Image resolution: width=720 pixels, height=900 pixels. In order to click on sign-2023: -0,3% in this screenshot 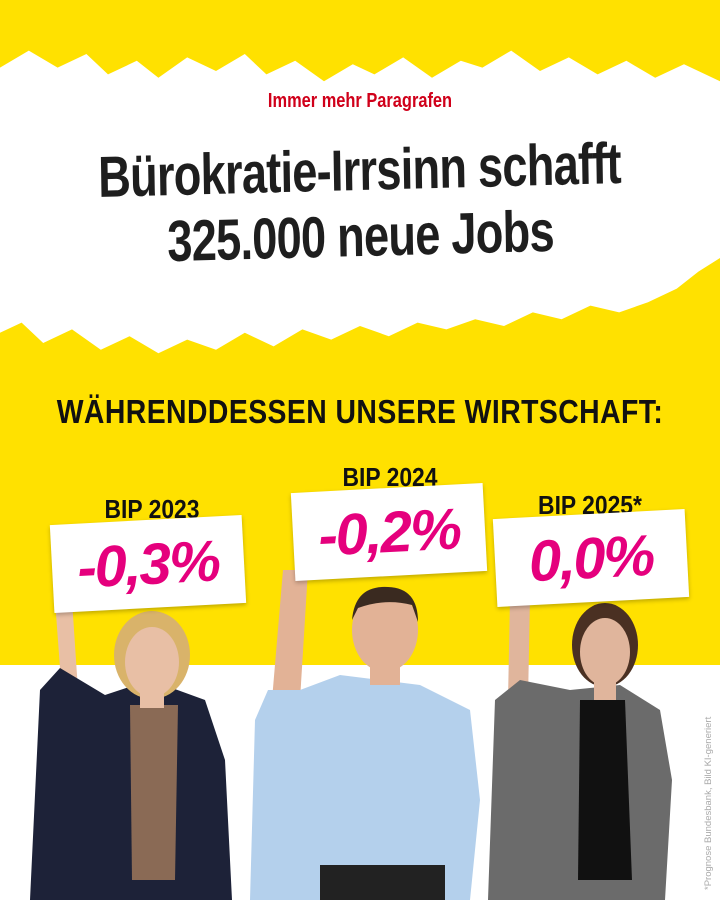, I will do `click(148, 564)`.